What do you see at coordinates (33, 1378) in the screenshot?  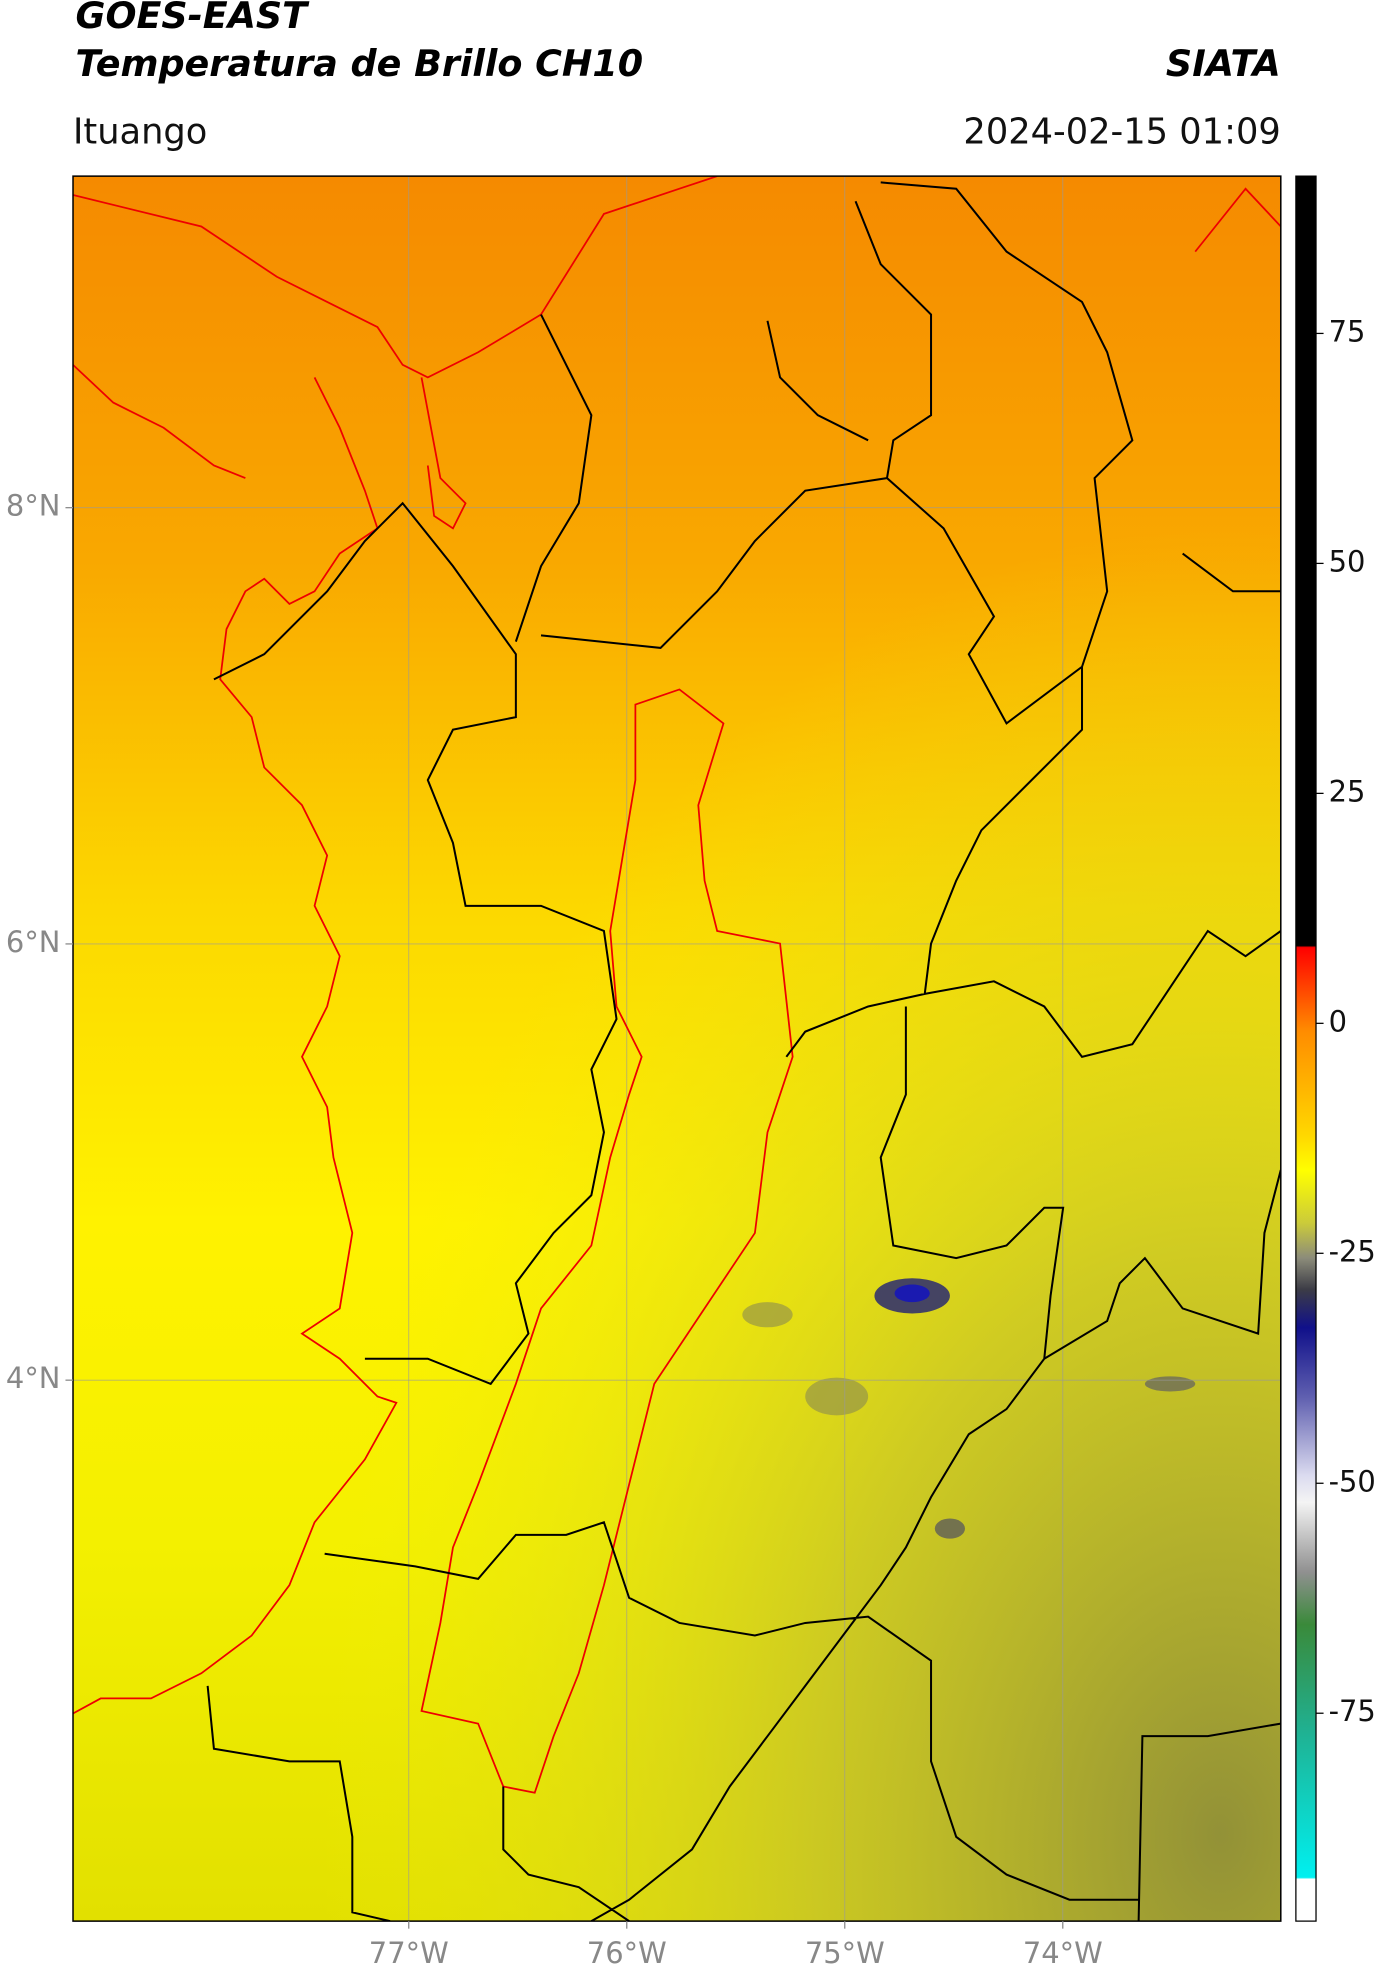 I see `y-tick-label: 4°N` at bounding box center [33, 1378].